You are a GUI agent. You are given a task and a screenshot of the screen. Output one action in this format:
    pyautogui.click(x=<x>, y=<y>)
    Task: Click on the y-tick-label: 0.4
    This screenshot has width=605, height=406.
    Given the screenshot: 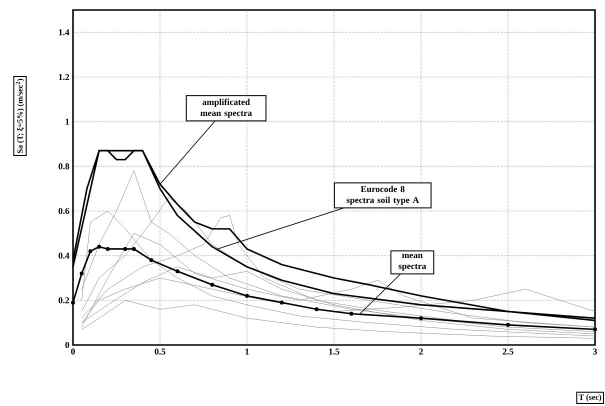 What is the action you would take?
    pyautogui.click(x=64, y=255)
    